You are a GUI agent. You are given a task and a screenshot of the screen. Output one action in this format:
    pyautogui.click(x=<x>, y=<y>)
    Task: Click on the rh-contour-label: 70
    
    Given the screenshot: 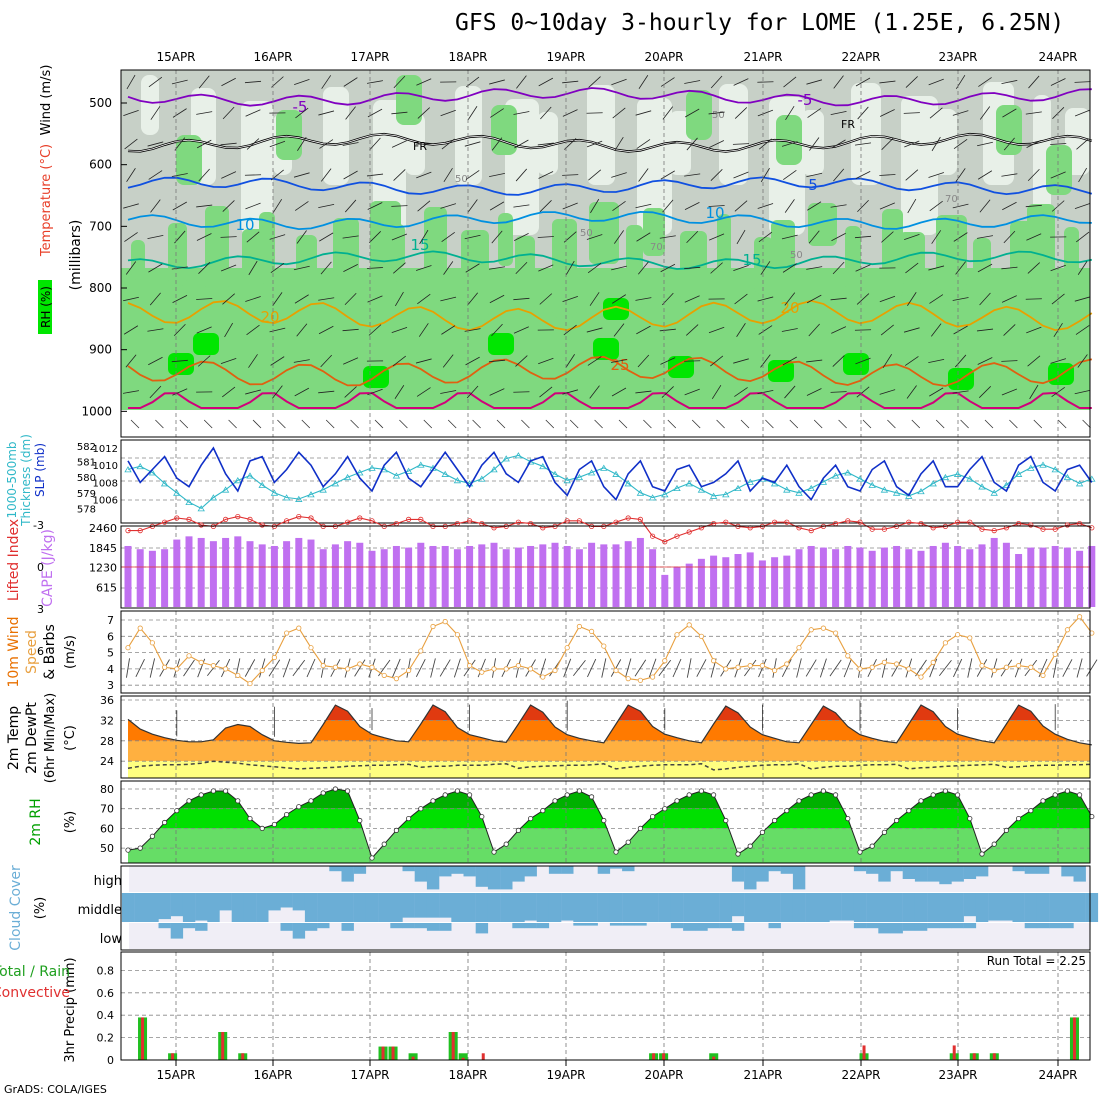 What is the action you would take?
    pyautogui.click(x=656, y=247)
    